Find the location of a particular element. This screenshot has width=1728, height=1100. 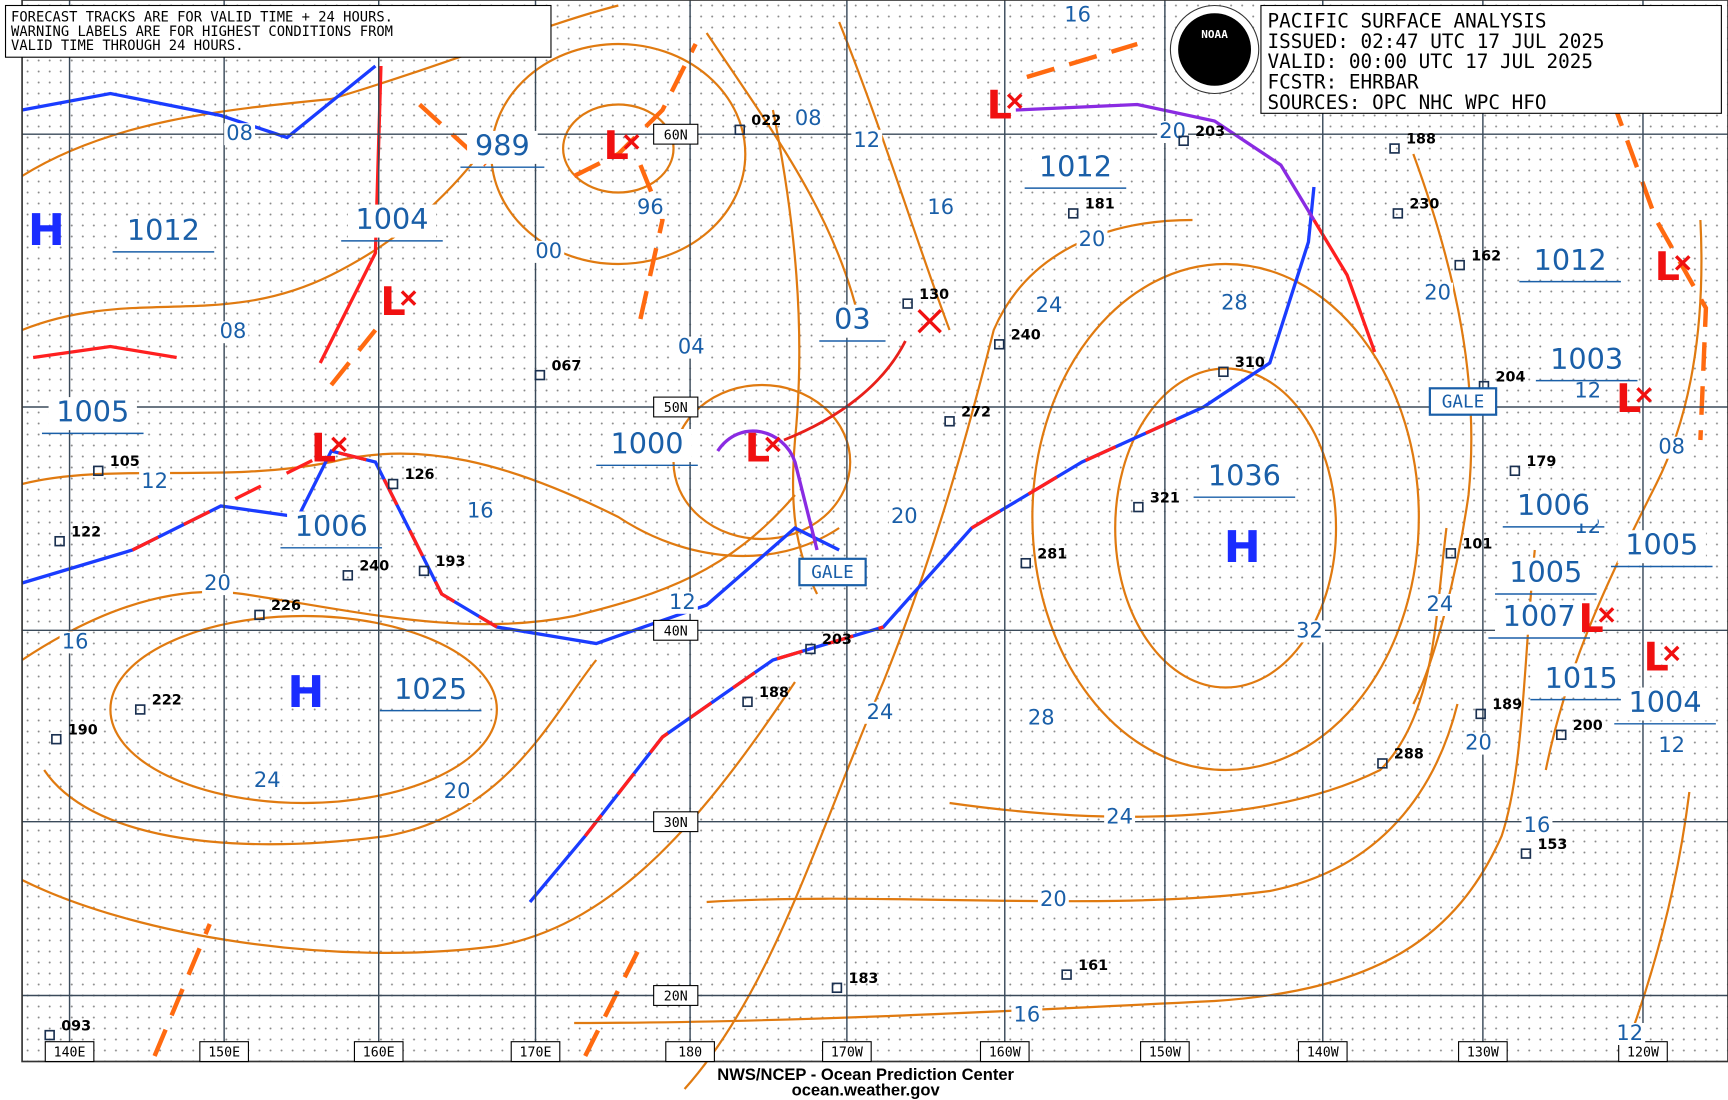

station-pressure: 130 is located at coordinates (934, 295).